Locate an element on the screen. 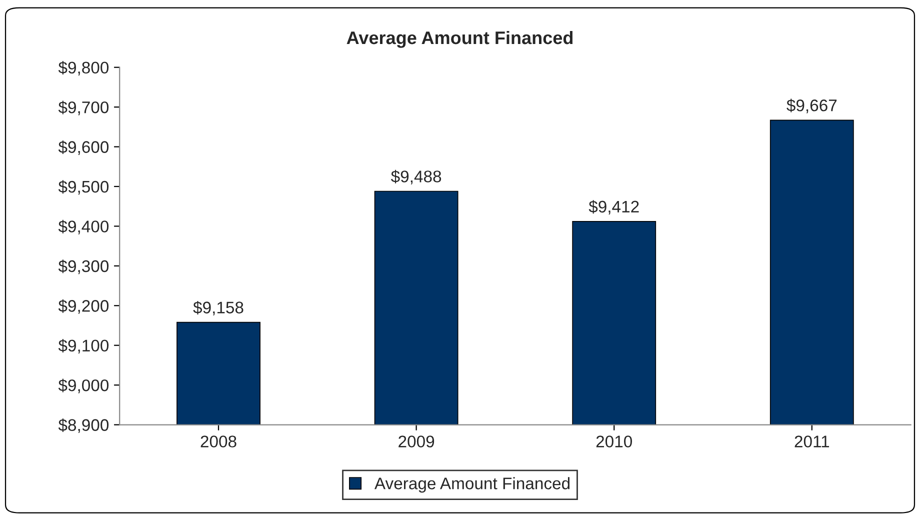  y-tick-label: $9,000 is located at coordinates (83, 386).